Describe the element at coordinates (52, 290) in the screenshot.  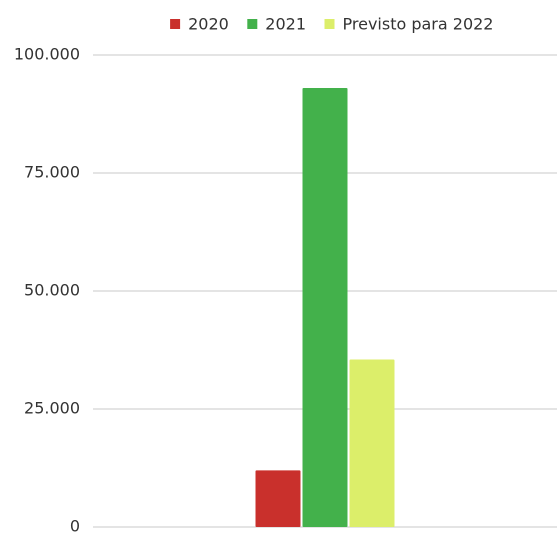
I see `y-tick-label: 50.000` at that location.